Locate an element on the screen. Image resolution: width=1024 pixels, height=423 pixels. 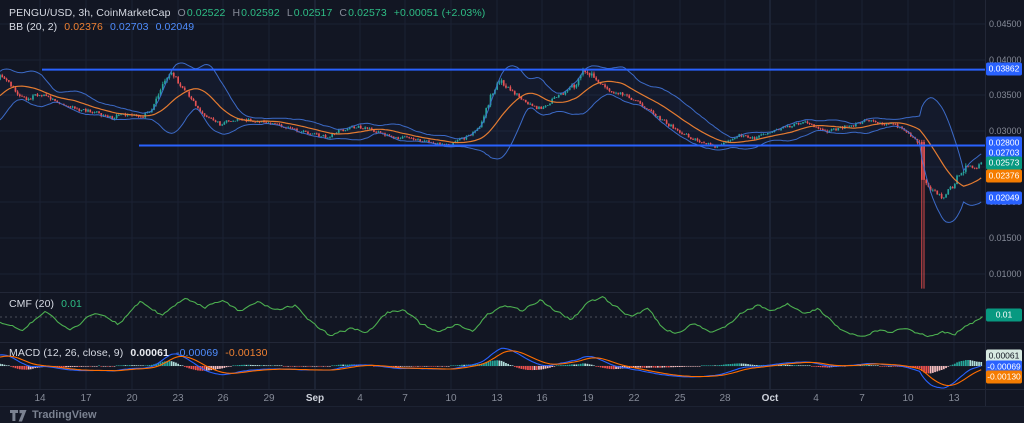
footer-bar: TradingView is located at coordinates (512, 414).